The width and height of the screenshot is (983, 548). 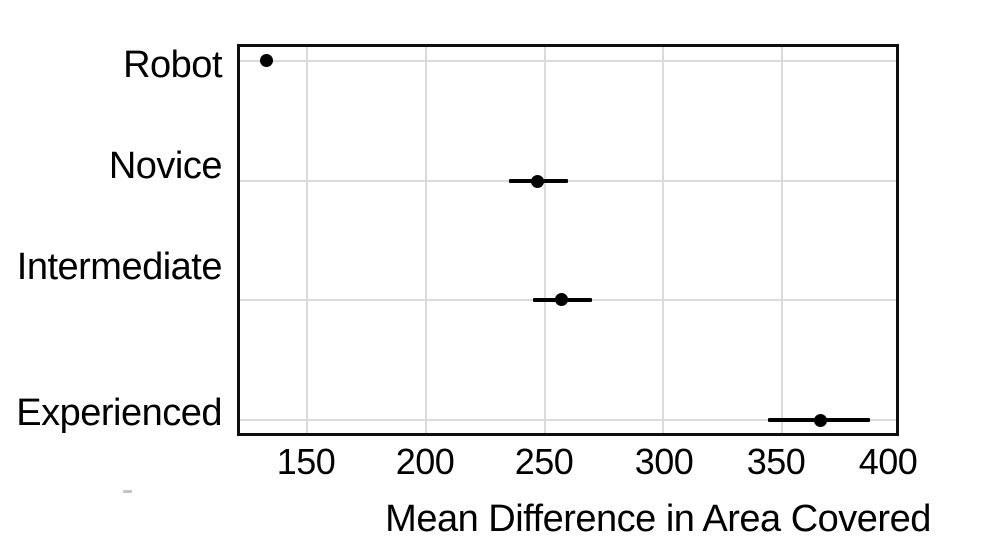 What do you see at coordinates (776, 461) in the screenshot?
I see `x-tick-label-350: 350` at bounding box center [776, 461].